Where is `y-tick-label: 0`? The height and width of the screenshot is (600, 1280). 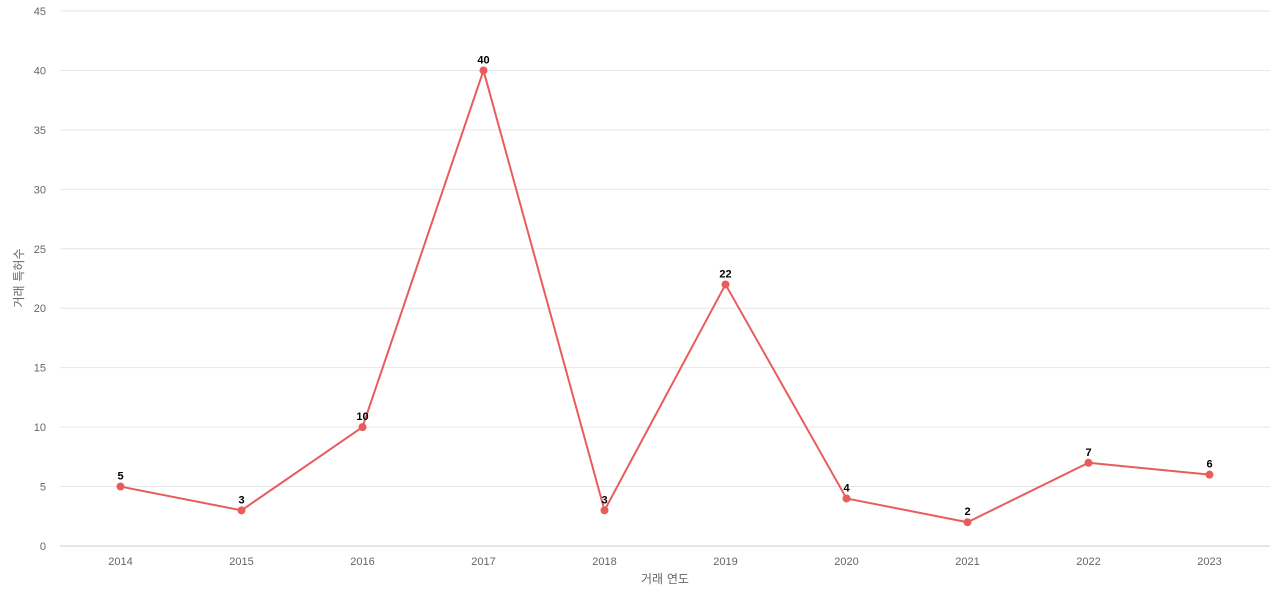
y-tick-label: 0 is located at coordinates (43, 547).